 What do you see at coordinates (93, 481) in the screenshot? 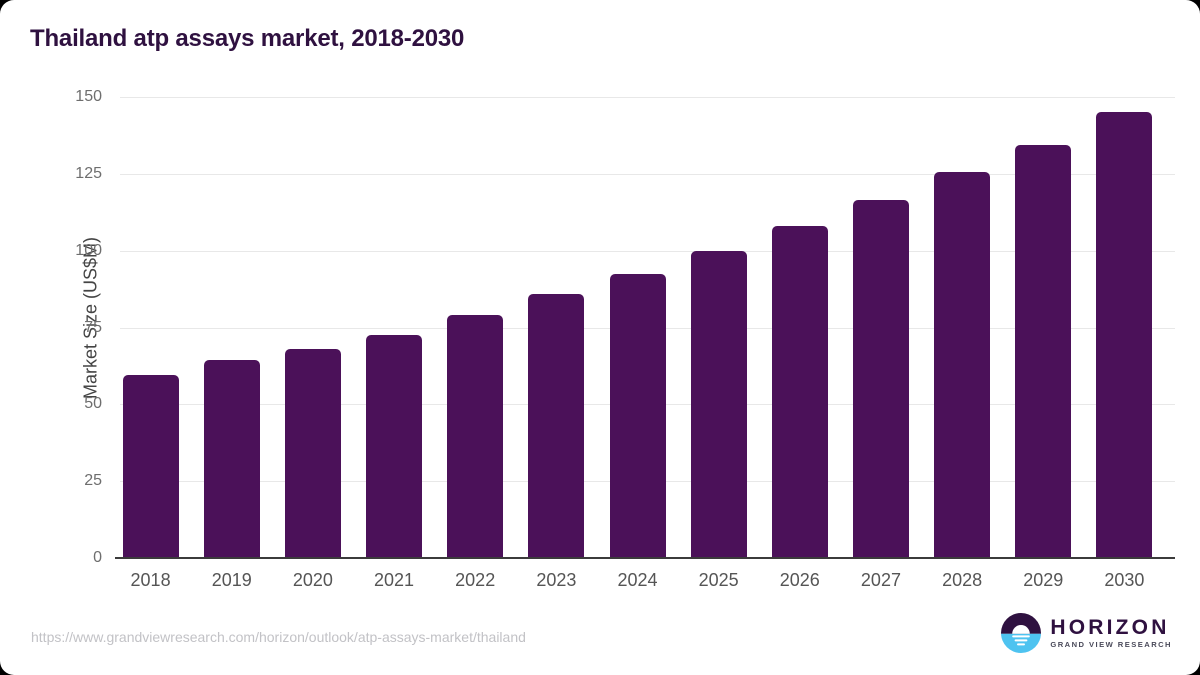
I see `y-axis-tick-label: 25` at bounding box center [93, 481].